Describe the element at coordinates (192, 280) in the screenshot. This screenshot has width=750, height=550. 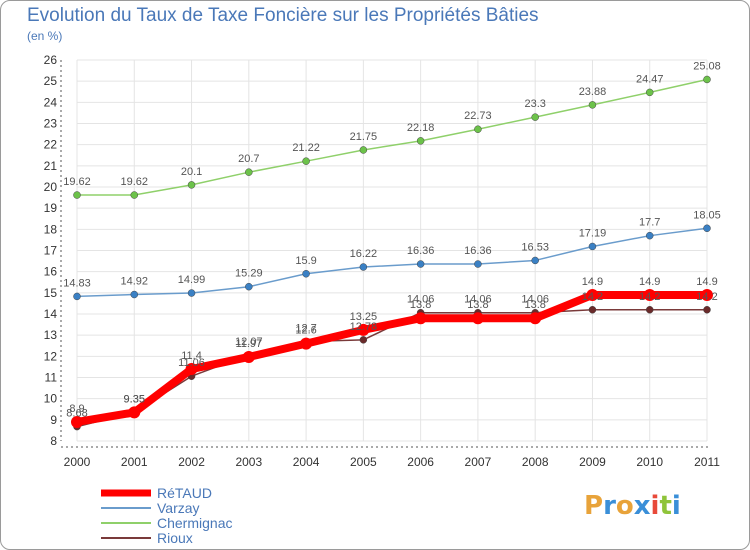
I see `data-label: 14.99` at that location.